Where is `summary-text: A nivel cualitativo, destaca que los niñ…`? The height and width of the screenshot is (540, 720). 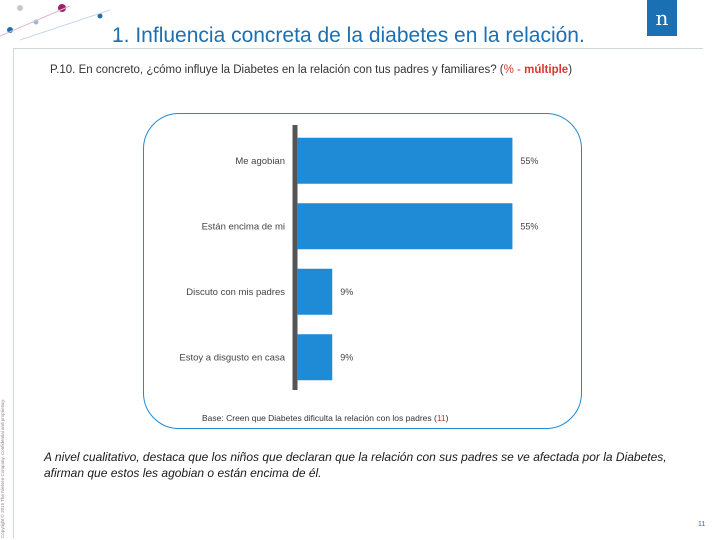 summary-text: A nivel cualitativo, destaca que los niñ… is located at coordinates (355, 465).